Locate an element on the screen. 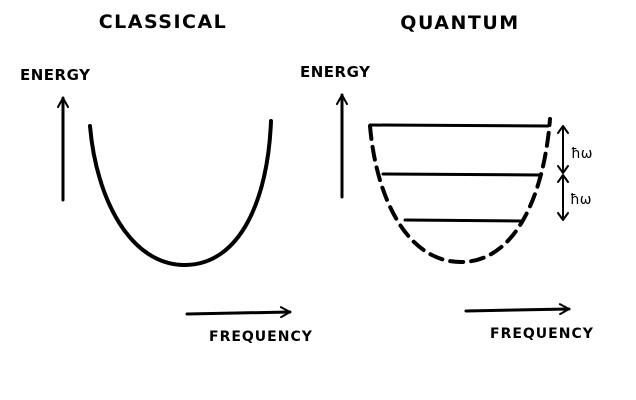 This screenshot has height=400, width=636. level-spacing-label-lower: ħω is located at coordinates (580, 200).